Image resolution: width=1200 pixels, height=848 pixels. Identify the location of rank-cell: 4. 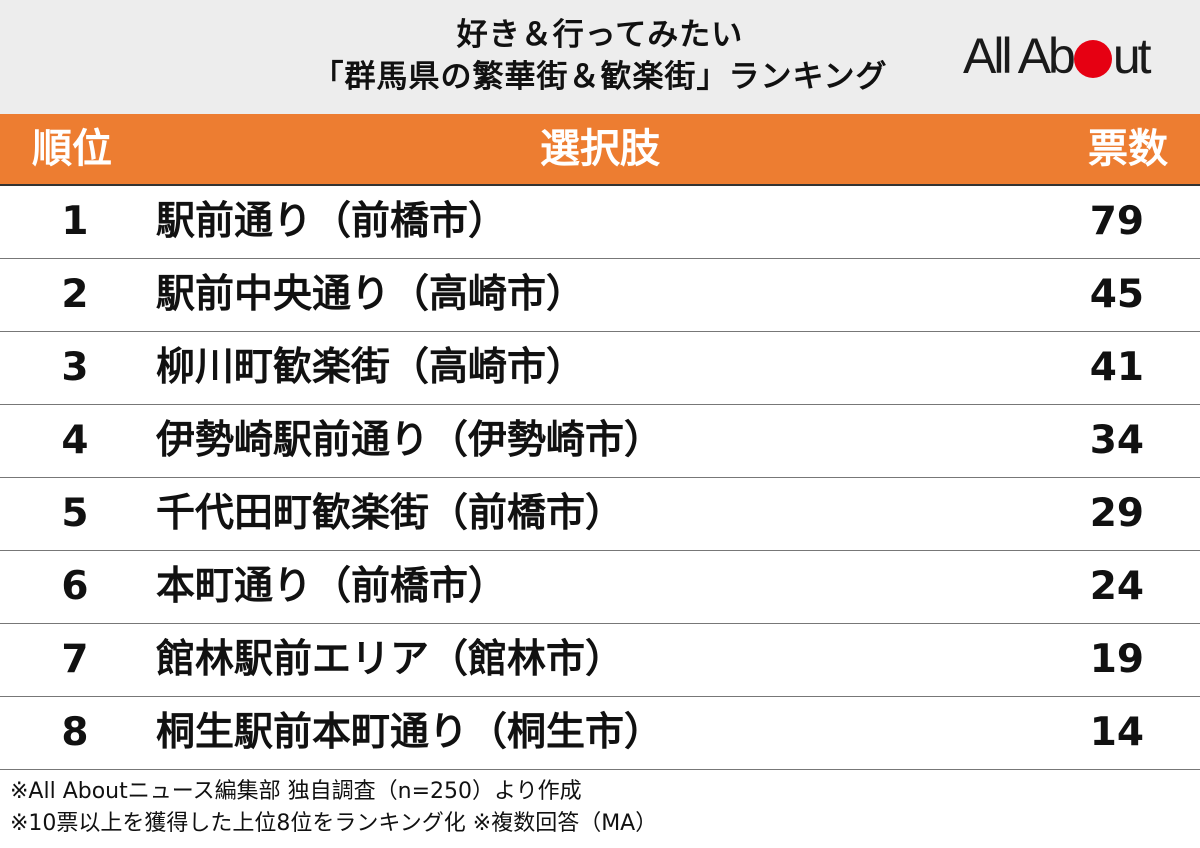
(75, 440).